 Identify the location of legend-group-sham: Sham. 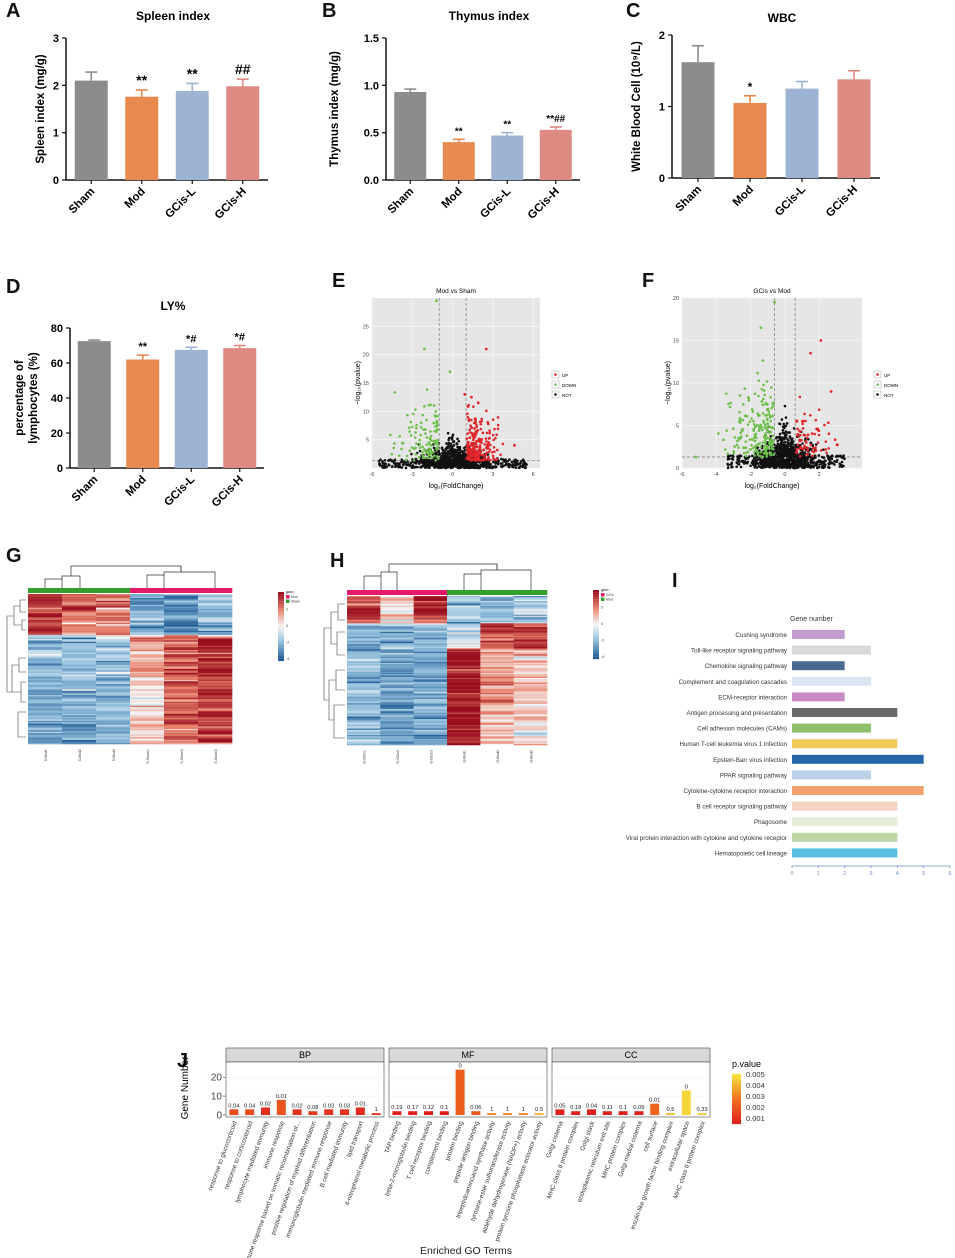
(295, 602).